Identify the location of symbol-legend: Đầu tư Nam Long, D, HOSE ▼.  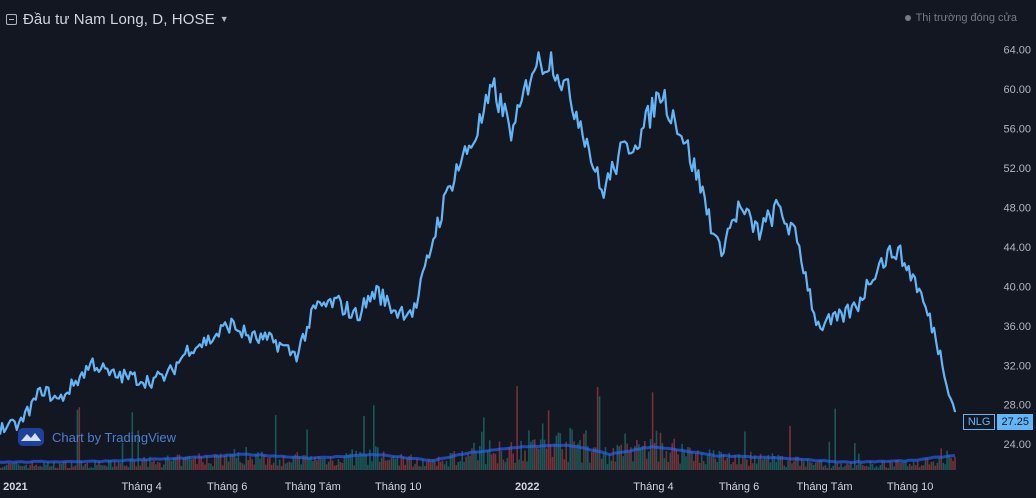
(117, 19).